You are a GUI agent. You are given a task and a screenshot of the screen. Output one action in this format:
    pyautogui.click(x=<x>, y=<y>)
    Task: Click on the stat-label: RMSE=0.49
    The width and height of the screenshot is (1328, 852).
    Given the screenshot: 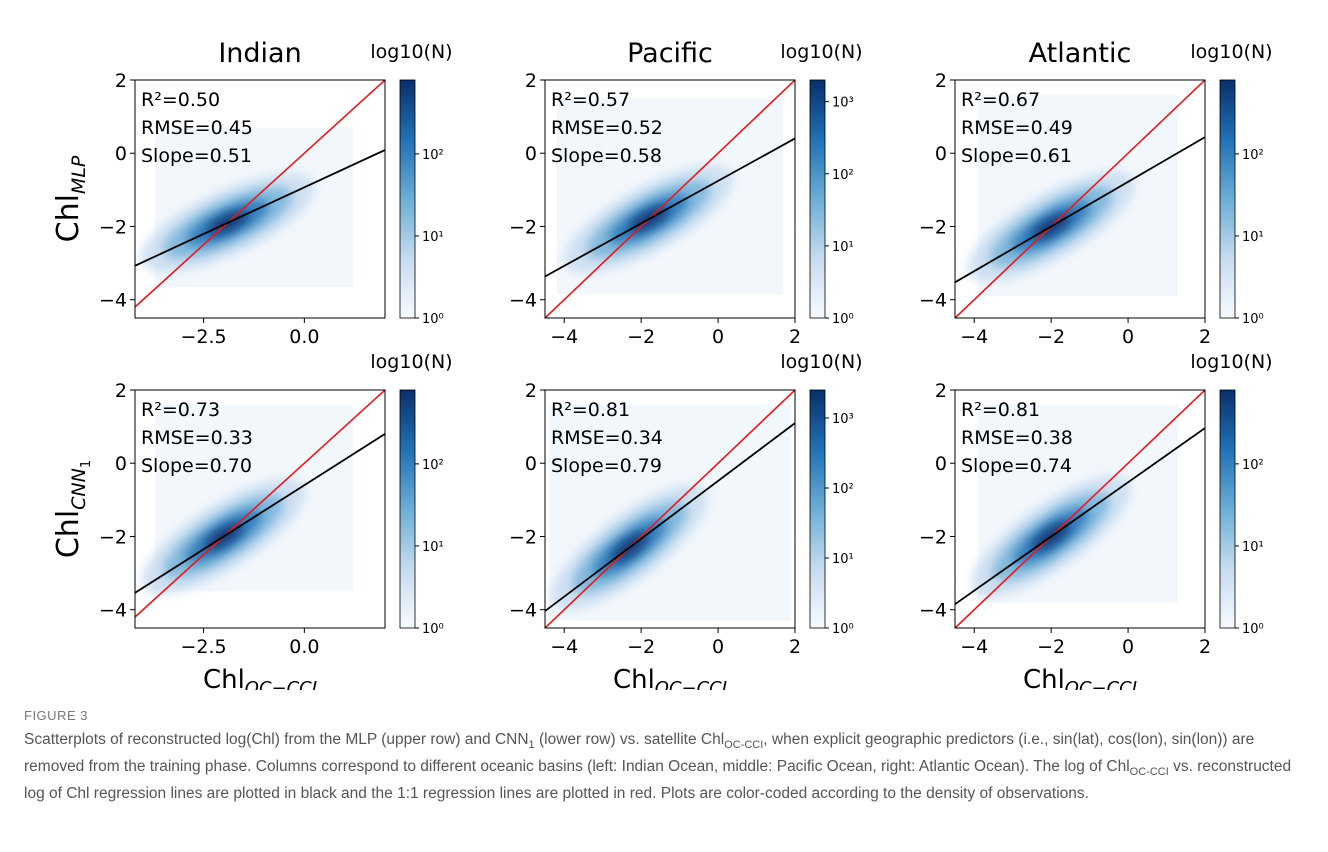 What is the action you would take?
    pyautogui.click(x=1017, y=128)
    